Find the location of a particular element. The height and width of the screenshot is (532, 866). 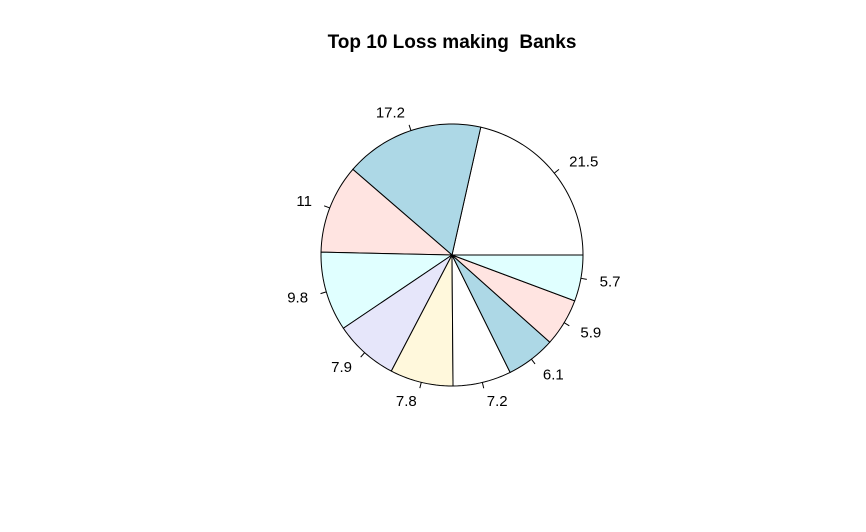

pie-slice-label: 9.8 is located at coordinates (297, 297).